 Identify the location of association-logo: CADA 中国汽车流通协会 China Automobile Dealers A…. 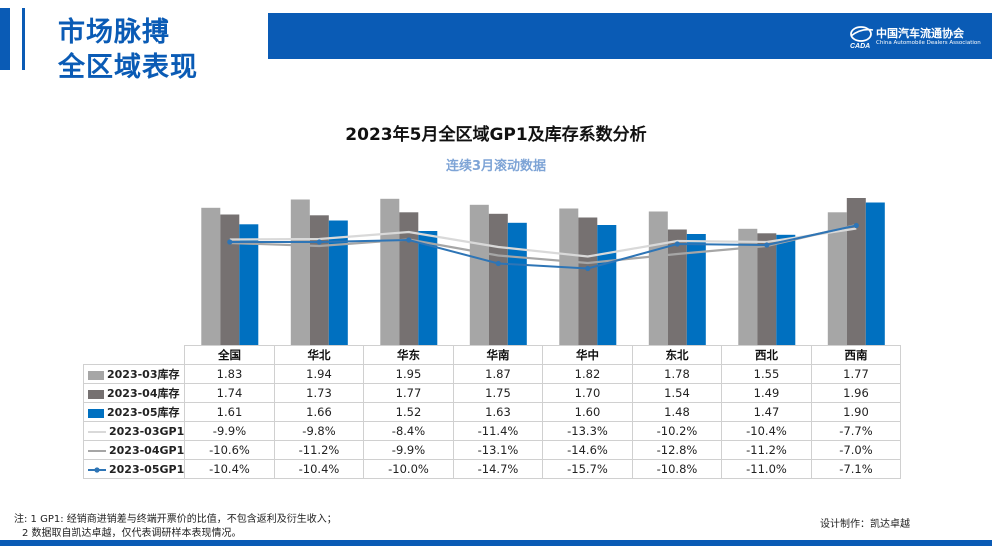
(916, 38).